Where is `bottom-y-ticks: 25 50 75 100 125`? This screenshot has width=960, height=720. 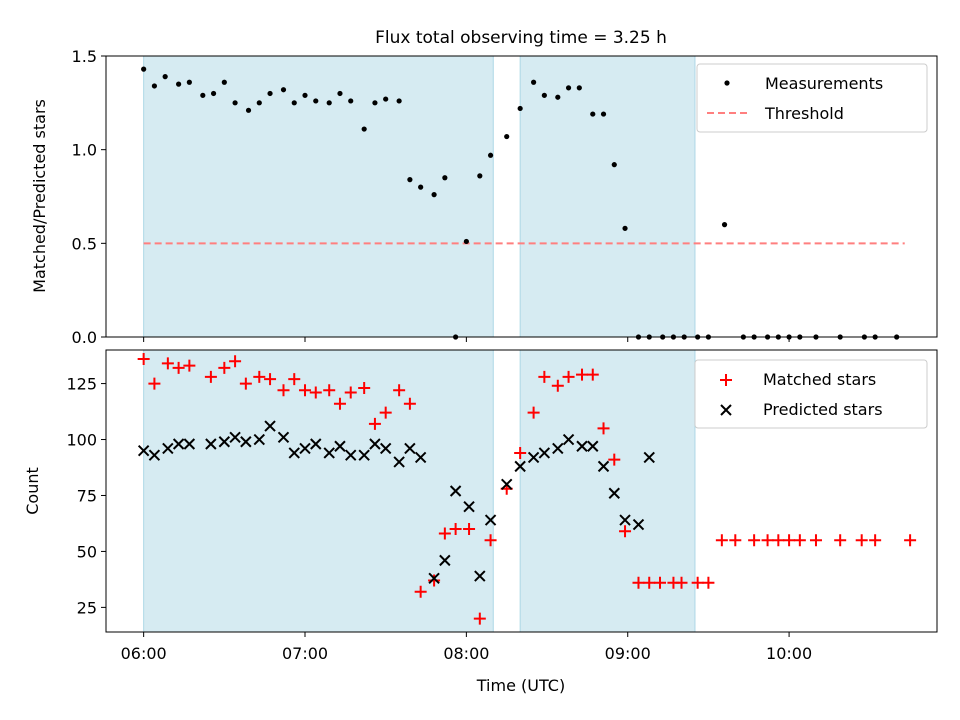
bottom-y-ticks: 25 50 75 100 125 is located at coordinates (86, 496).